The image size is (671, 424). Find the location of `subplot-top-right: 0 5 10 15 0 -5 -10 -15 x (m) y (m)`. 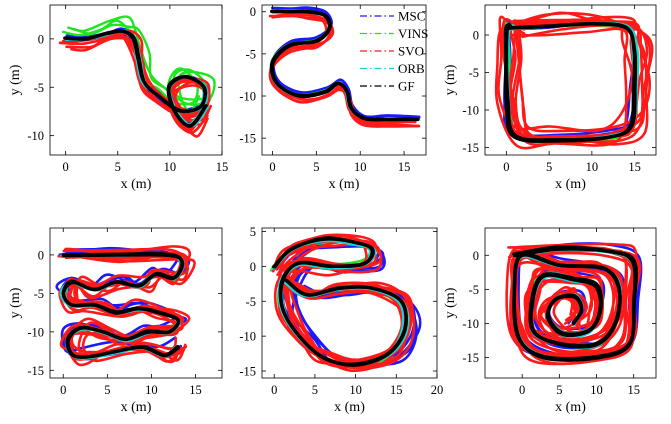

subplot-top-right: 0 5 10 15 0 -5 -10 -15 x (m) y (m) is located at coordinates (550, 98).